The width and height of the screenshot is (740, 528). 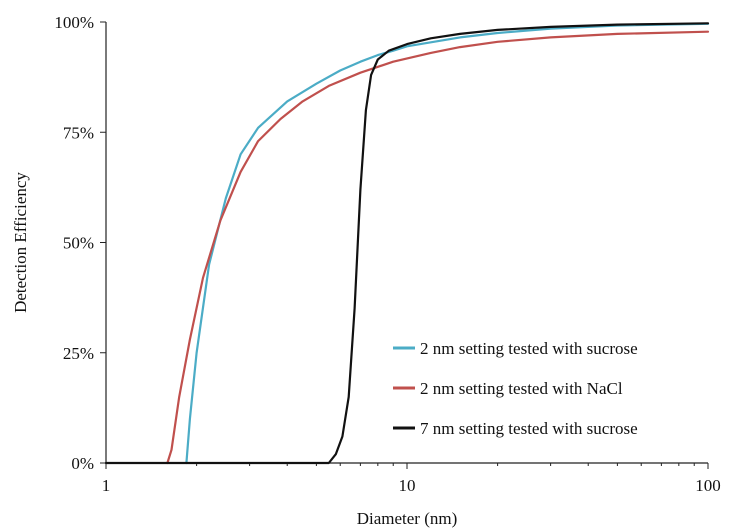 What do you see at coordinates (78, 132) in the screenshot?
I see `y-tick-label: 75%` at bounding box center [78, 132].